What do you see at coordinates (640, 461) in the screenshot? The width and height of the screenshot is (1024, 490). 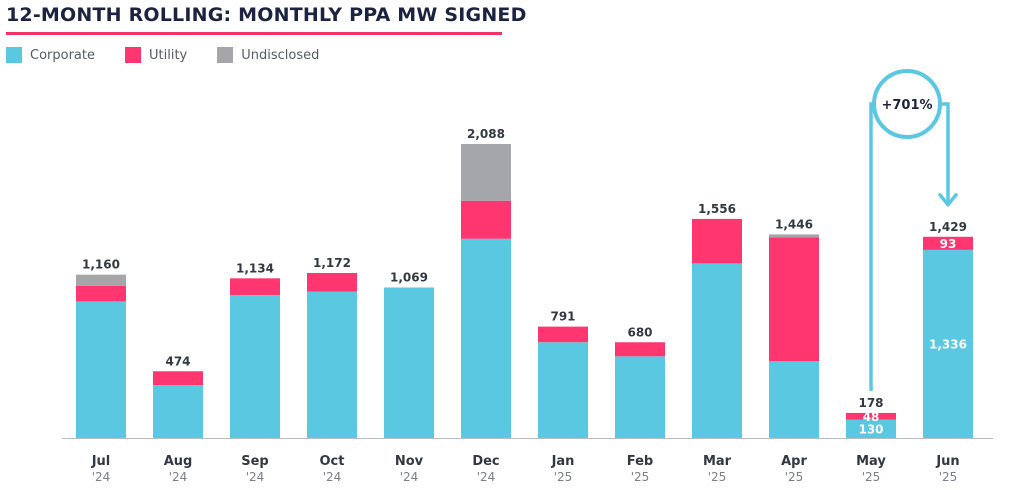 I see `x-tick-month-feb: Feb` at bounding box center [640, 461].